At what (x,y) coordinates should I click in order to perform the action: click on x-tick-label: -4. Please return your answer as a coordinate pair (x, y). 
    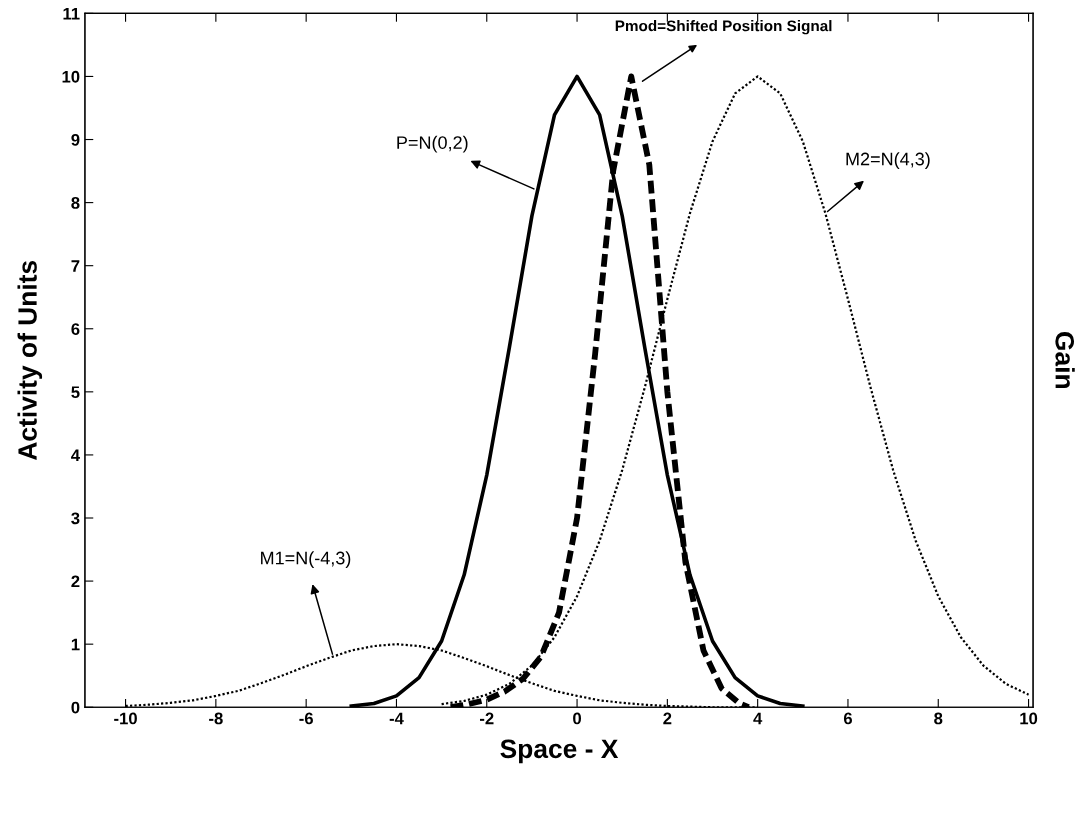
    Looking at the image, I should click on (396, 718).